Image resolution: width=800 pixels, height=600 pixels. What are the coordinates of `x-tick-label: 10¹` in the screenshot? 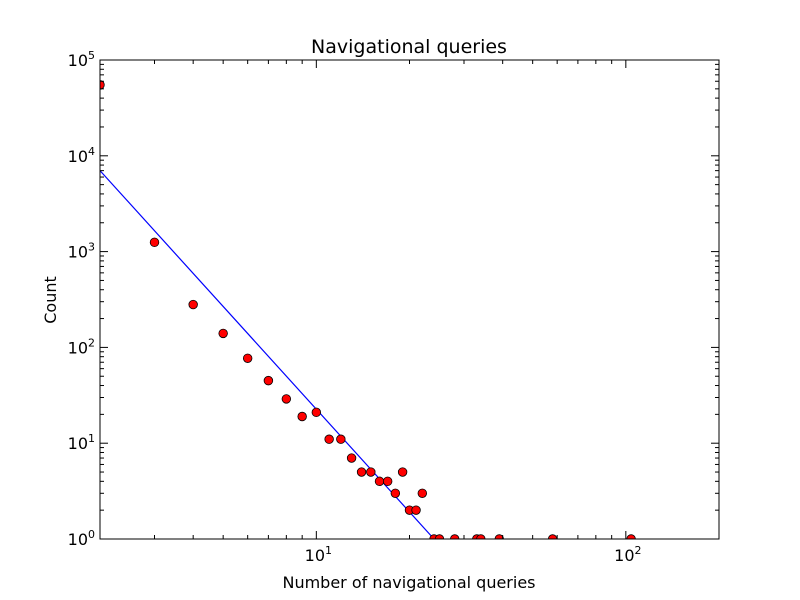 It's located at (318, 554).